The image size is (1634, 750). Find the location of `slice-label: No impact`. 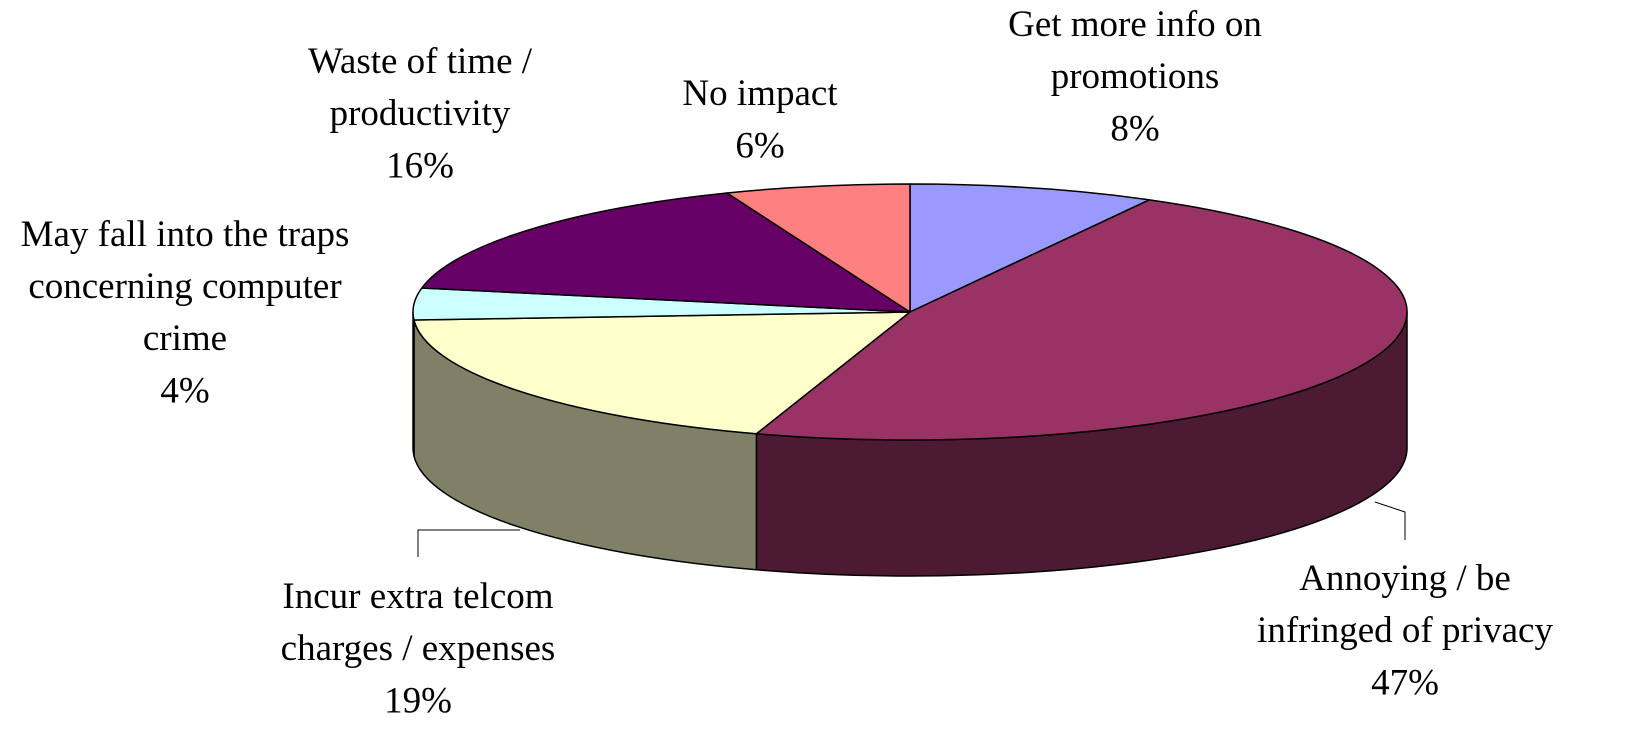

slice-label: No impact is located at coordinates (760, 93).